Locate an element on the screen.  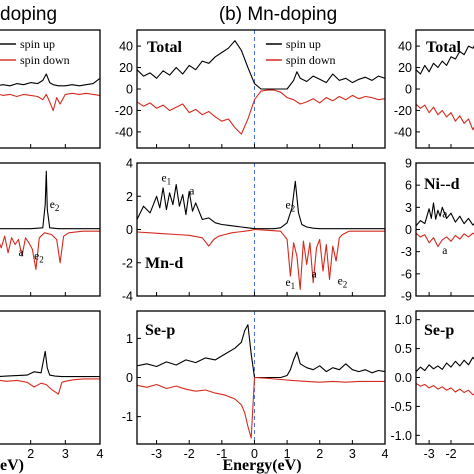
panel-center-d-ytick-label: -4 is located at coordinates (127, 297).